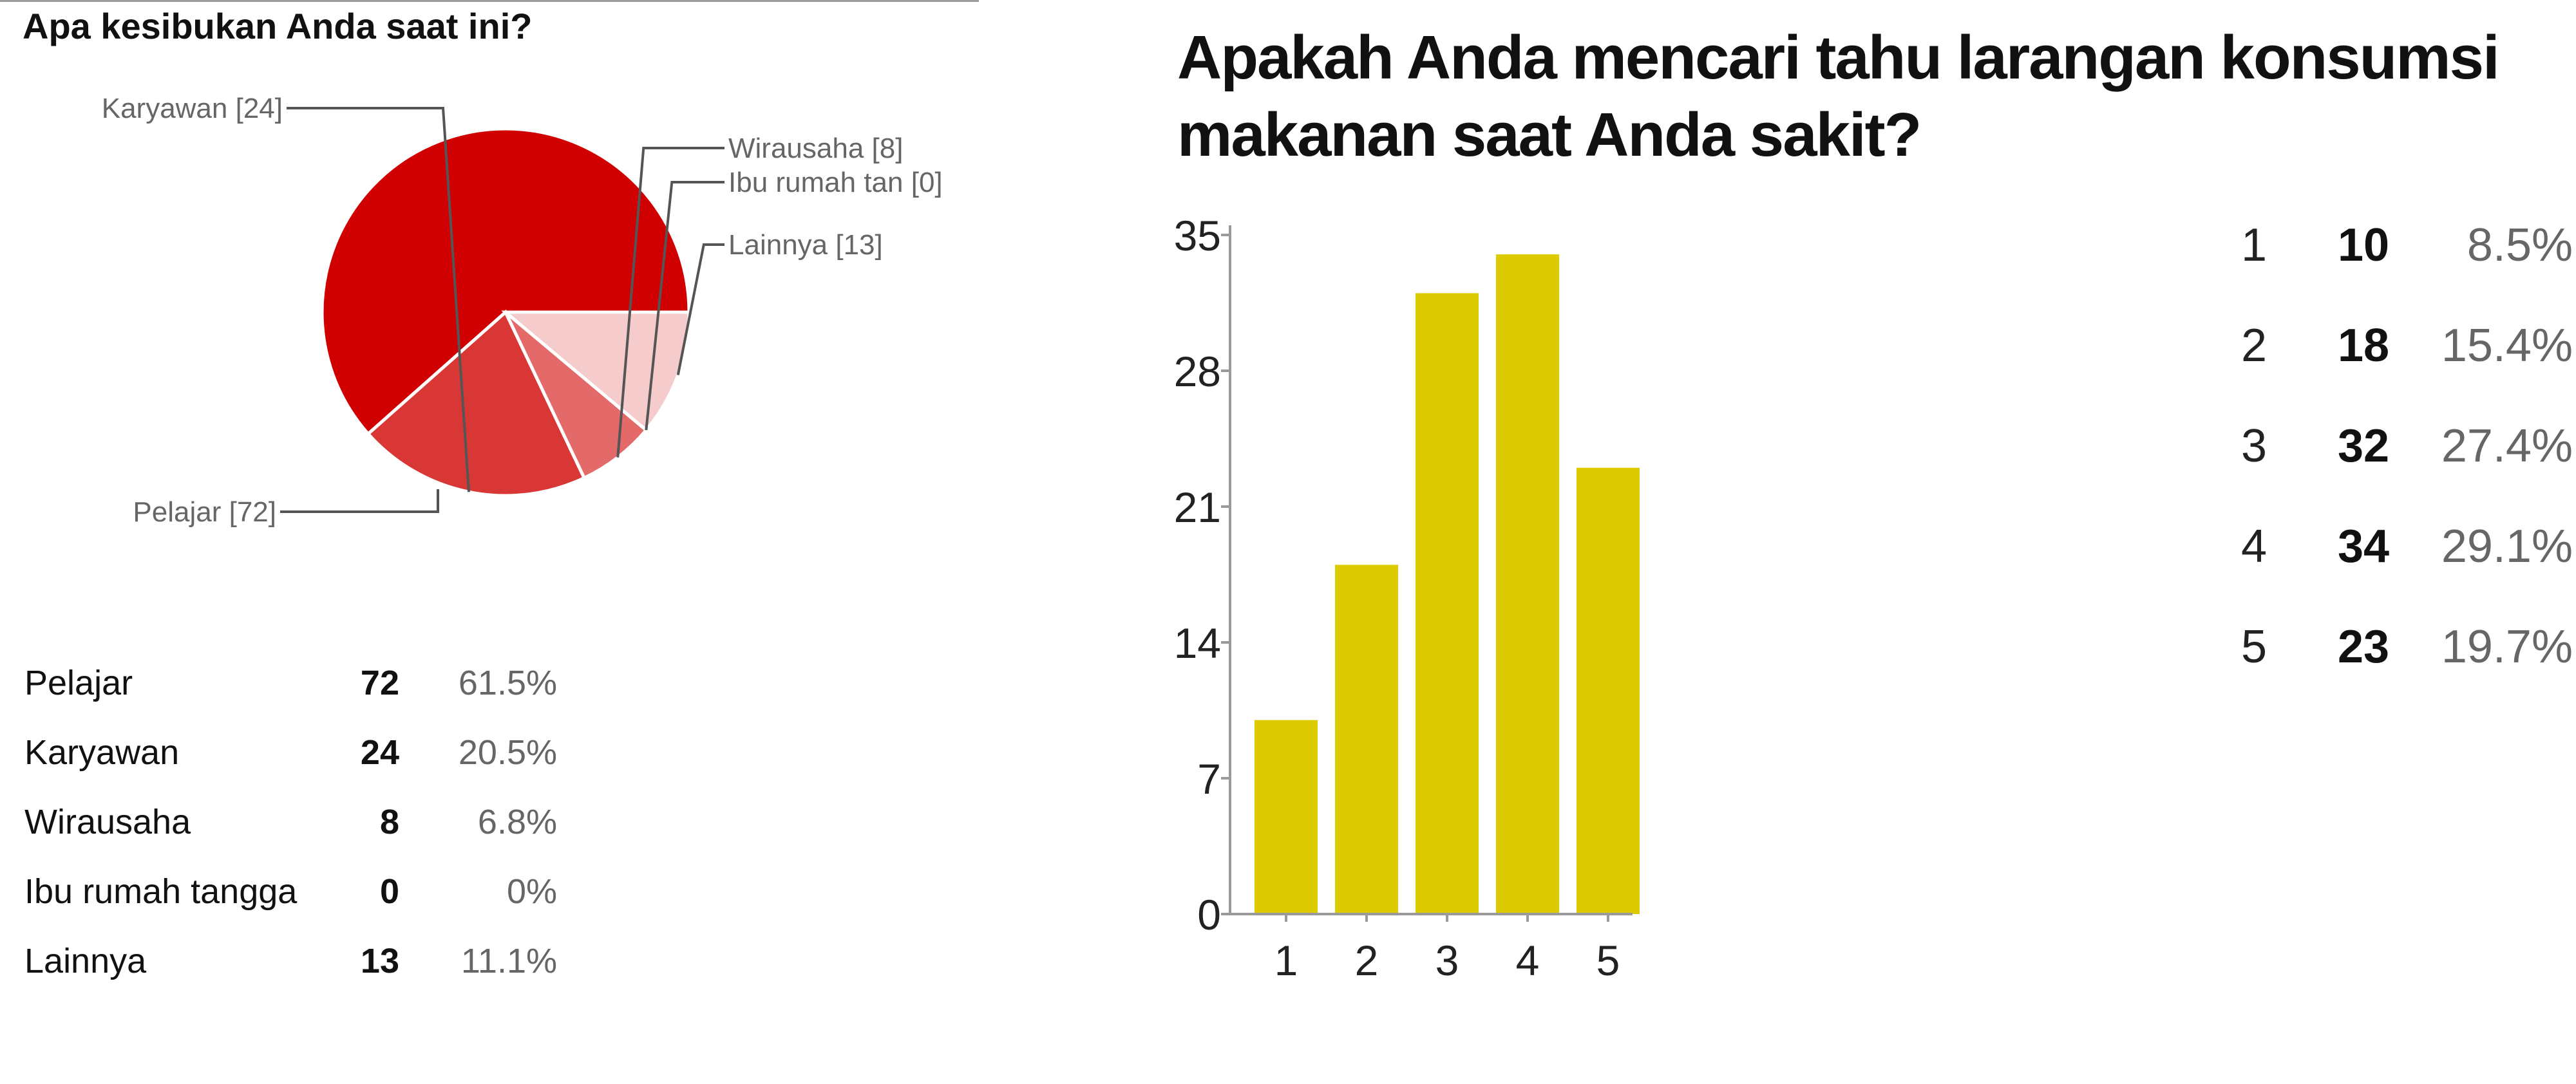 The height and width of the screenshot is (1084, 2576). Describe the element at coordinates (380, 683) in the screenshot. I see `pie-table-count: 72` at that location.